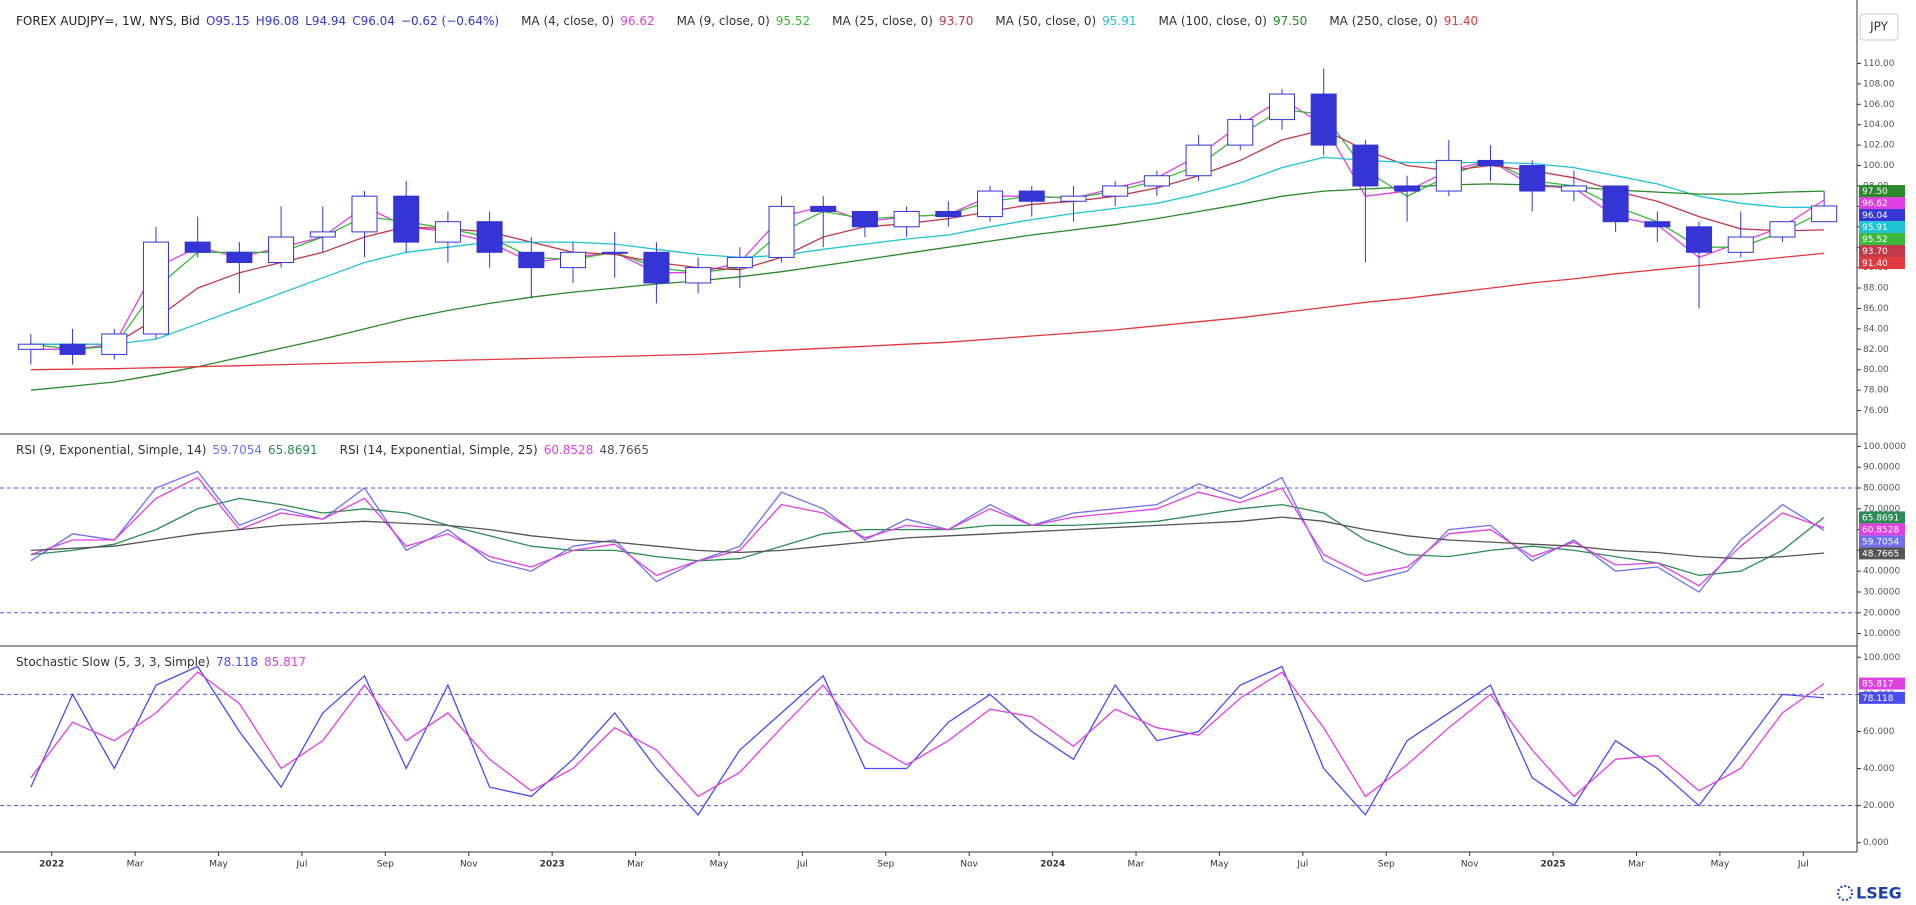  I want to click on legend-value: 48.7665, so click(624, 450).